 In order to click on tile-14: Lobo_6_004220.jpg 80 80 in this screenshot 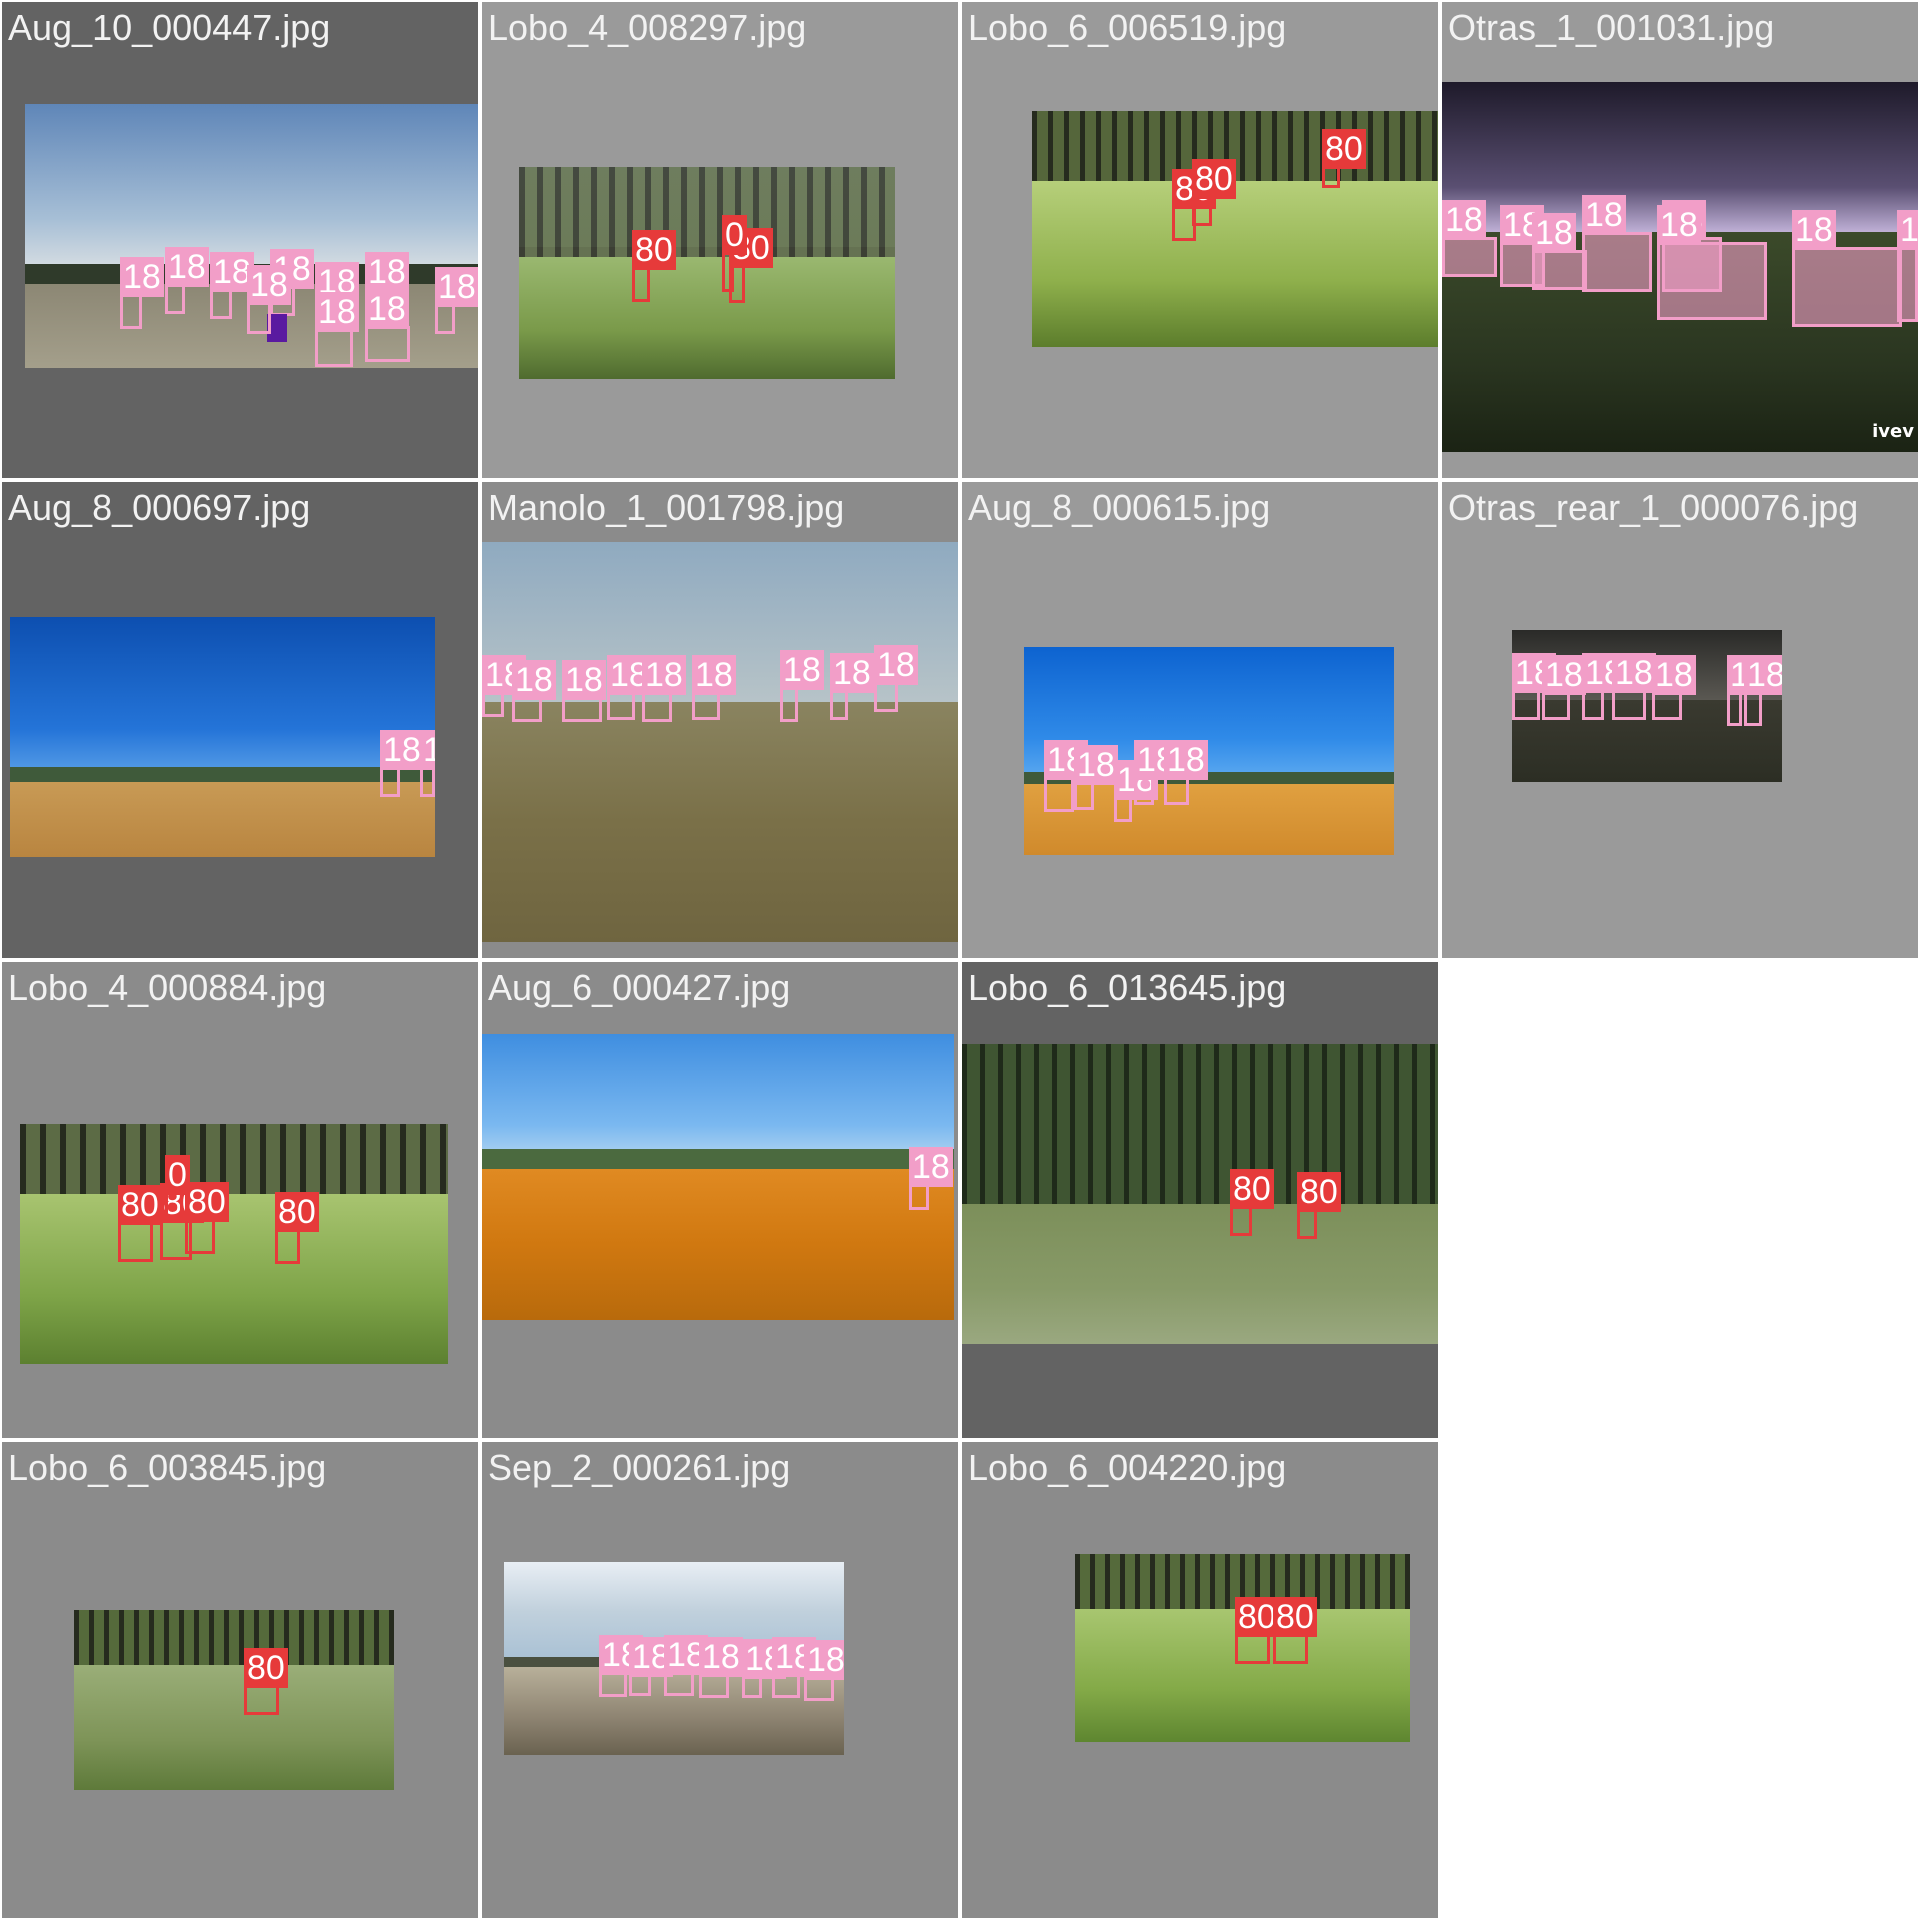, I will do `click(1200, 1680)`.